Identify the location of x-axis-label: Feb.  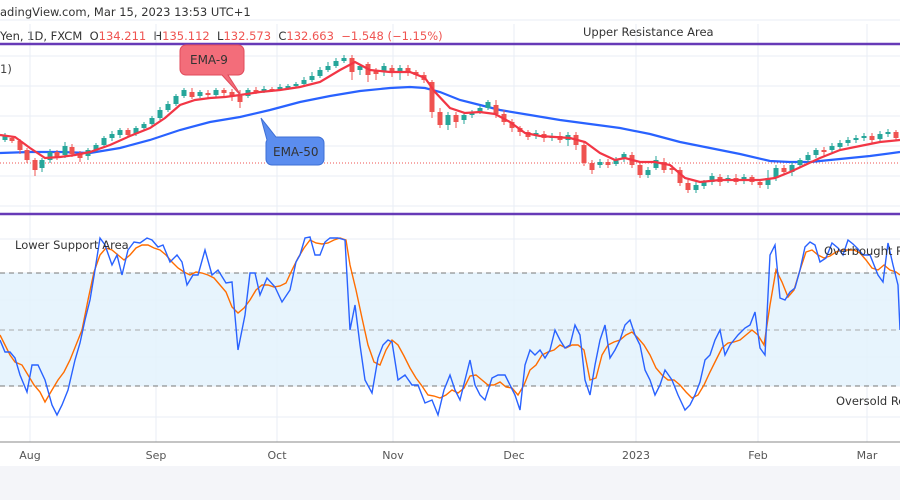
(757, 455).